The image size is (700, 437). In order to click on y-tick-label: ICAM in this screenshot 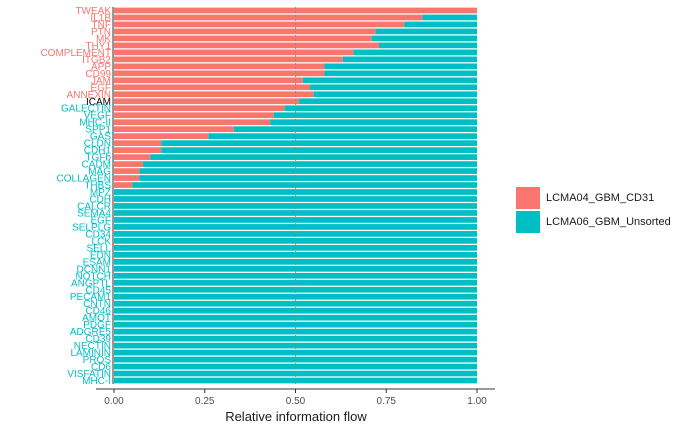, I will do `click(98, 102)`.